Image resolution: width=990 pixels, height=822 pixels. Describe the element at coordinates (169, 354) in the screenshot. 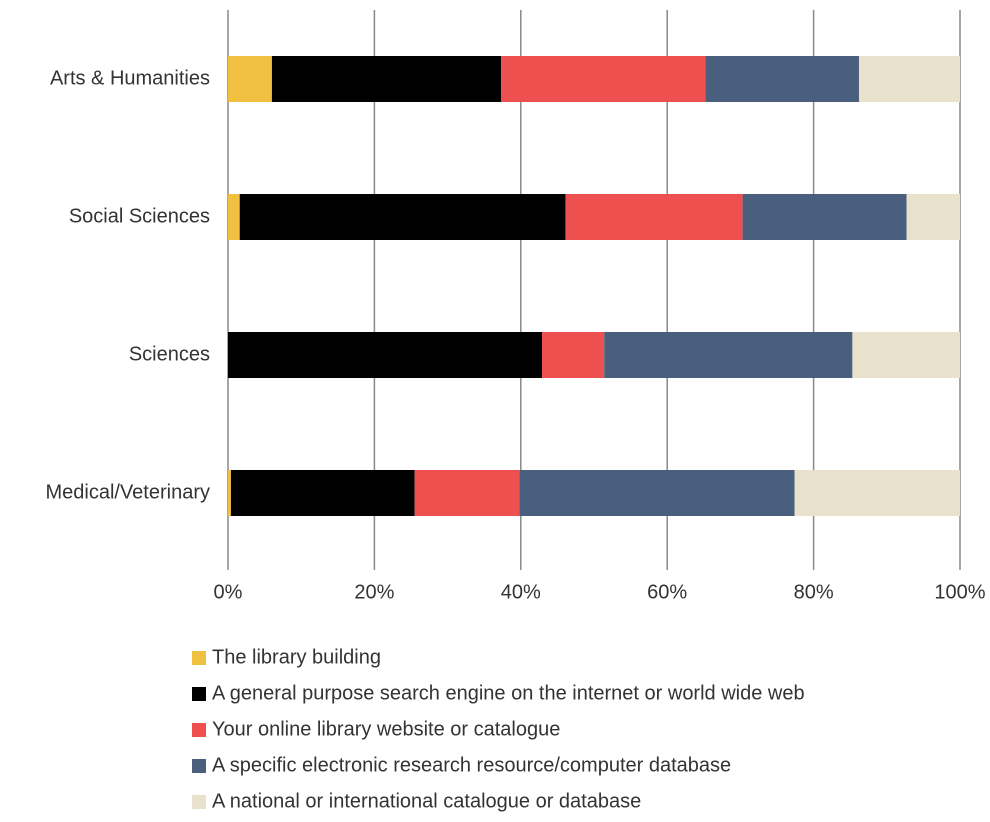

I see `y-tick-label: Sciences` at that location.